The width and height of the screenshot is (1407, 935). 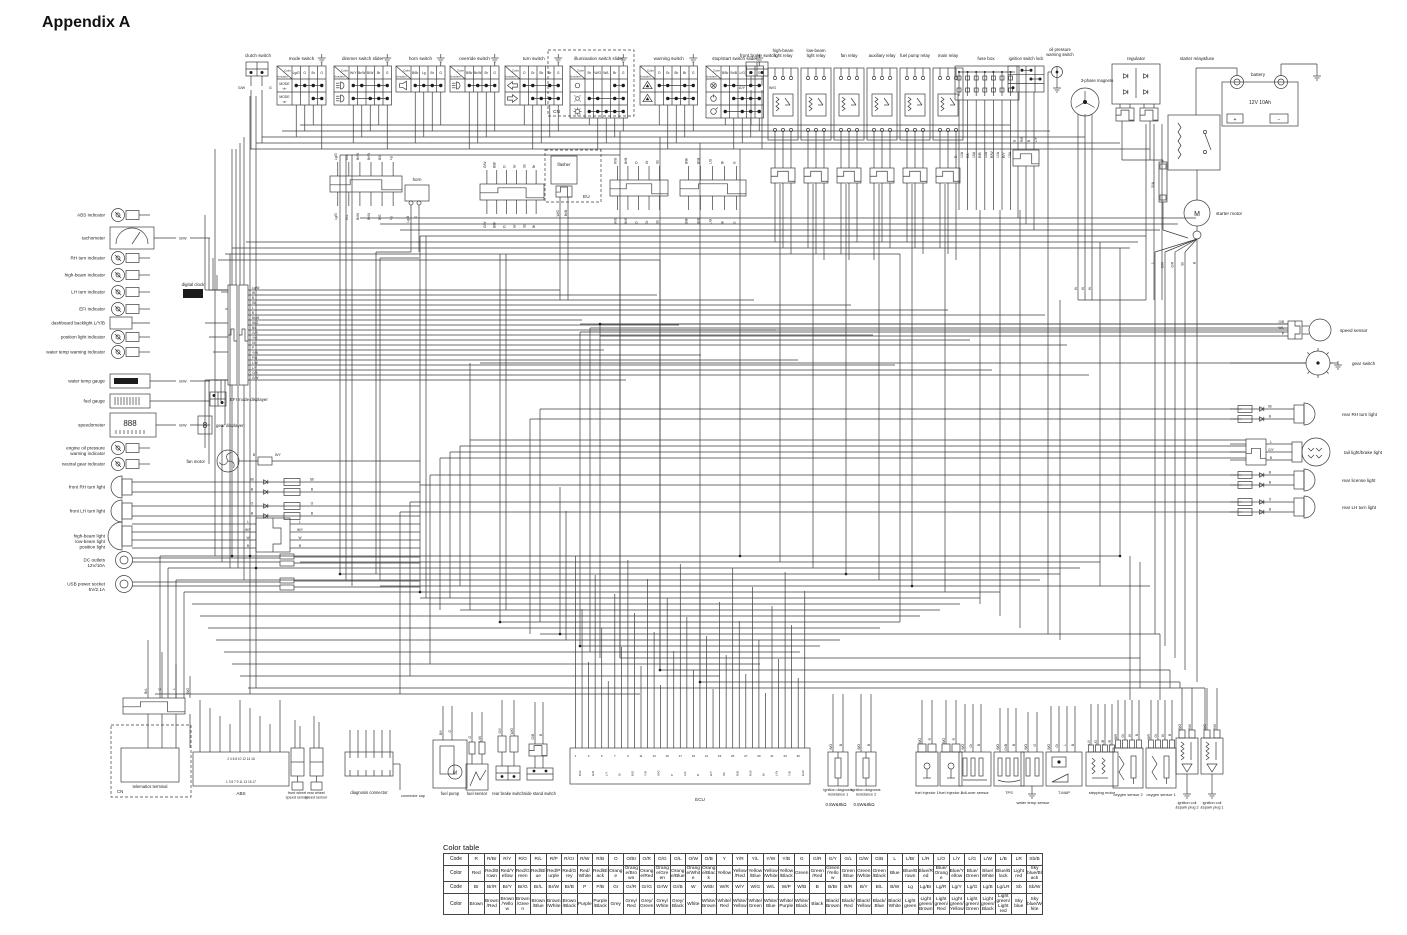 What do you see at coordinates (145, 425) in the screenshot?
I see `neutral-gear-indicator: neutral gear indicator` at bounding box center [145, 425].